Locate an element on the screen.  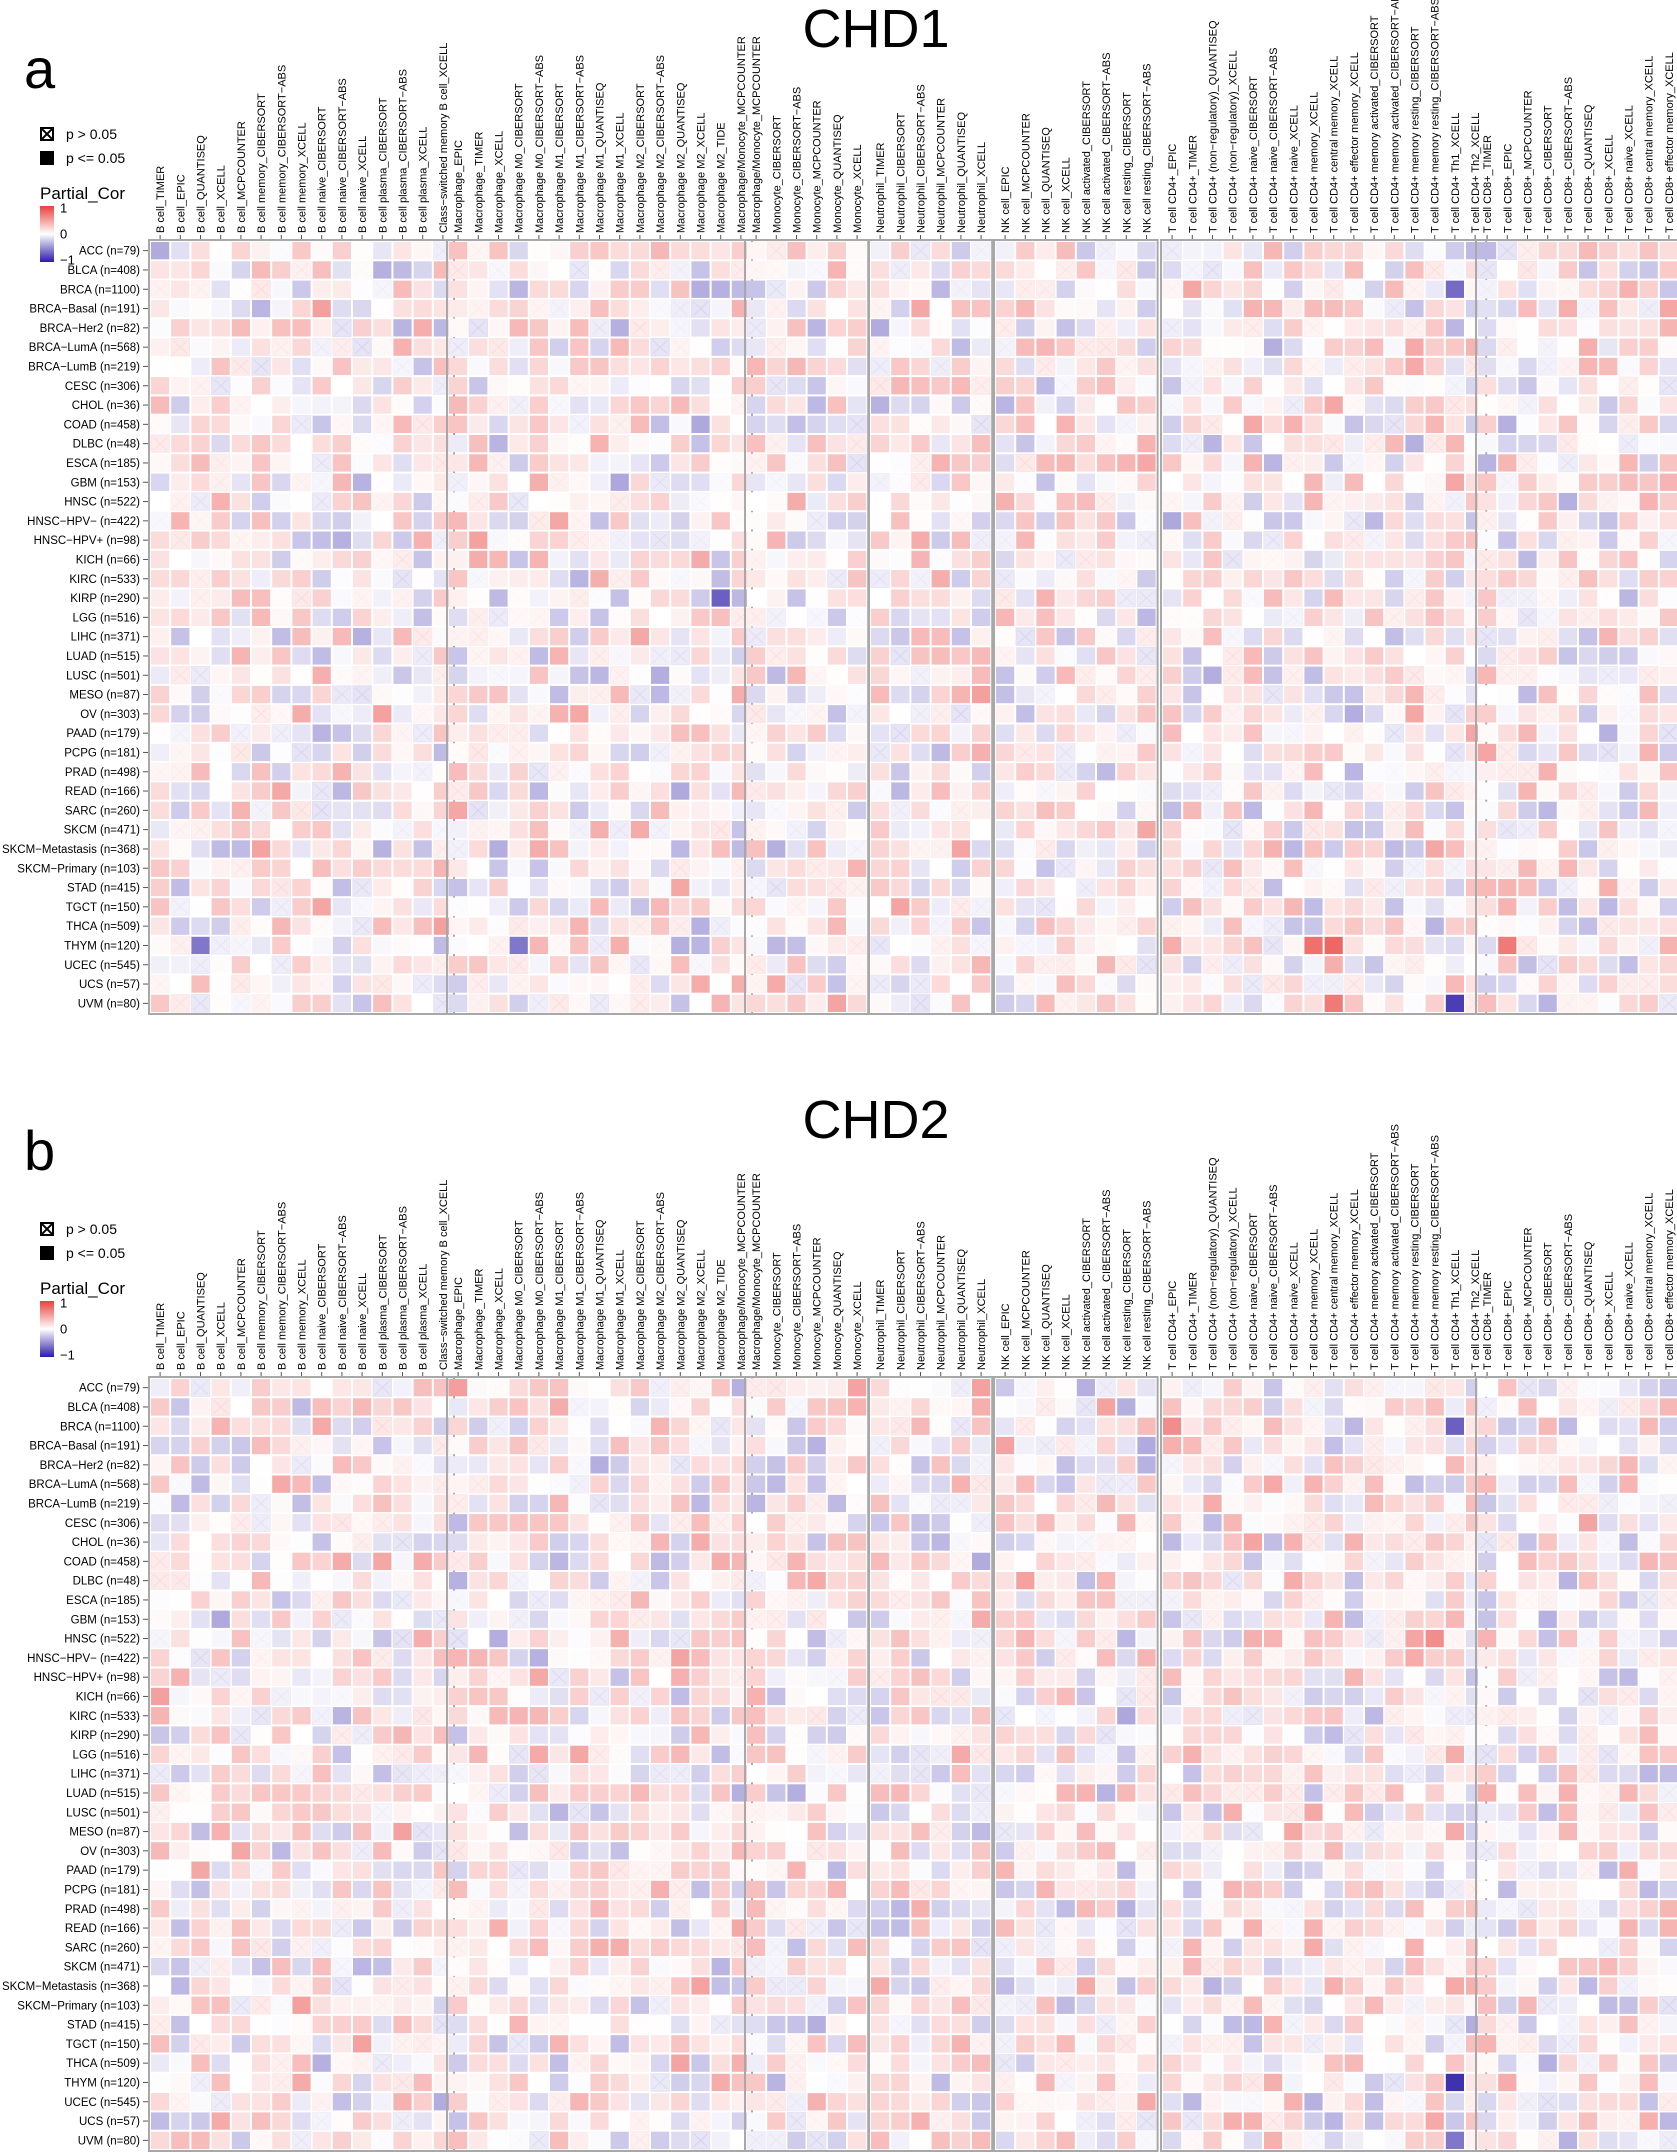
row-label: BRCA−Her2 (n=82) is located at coordinates (90, 329).